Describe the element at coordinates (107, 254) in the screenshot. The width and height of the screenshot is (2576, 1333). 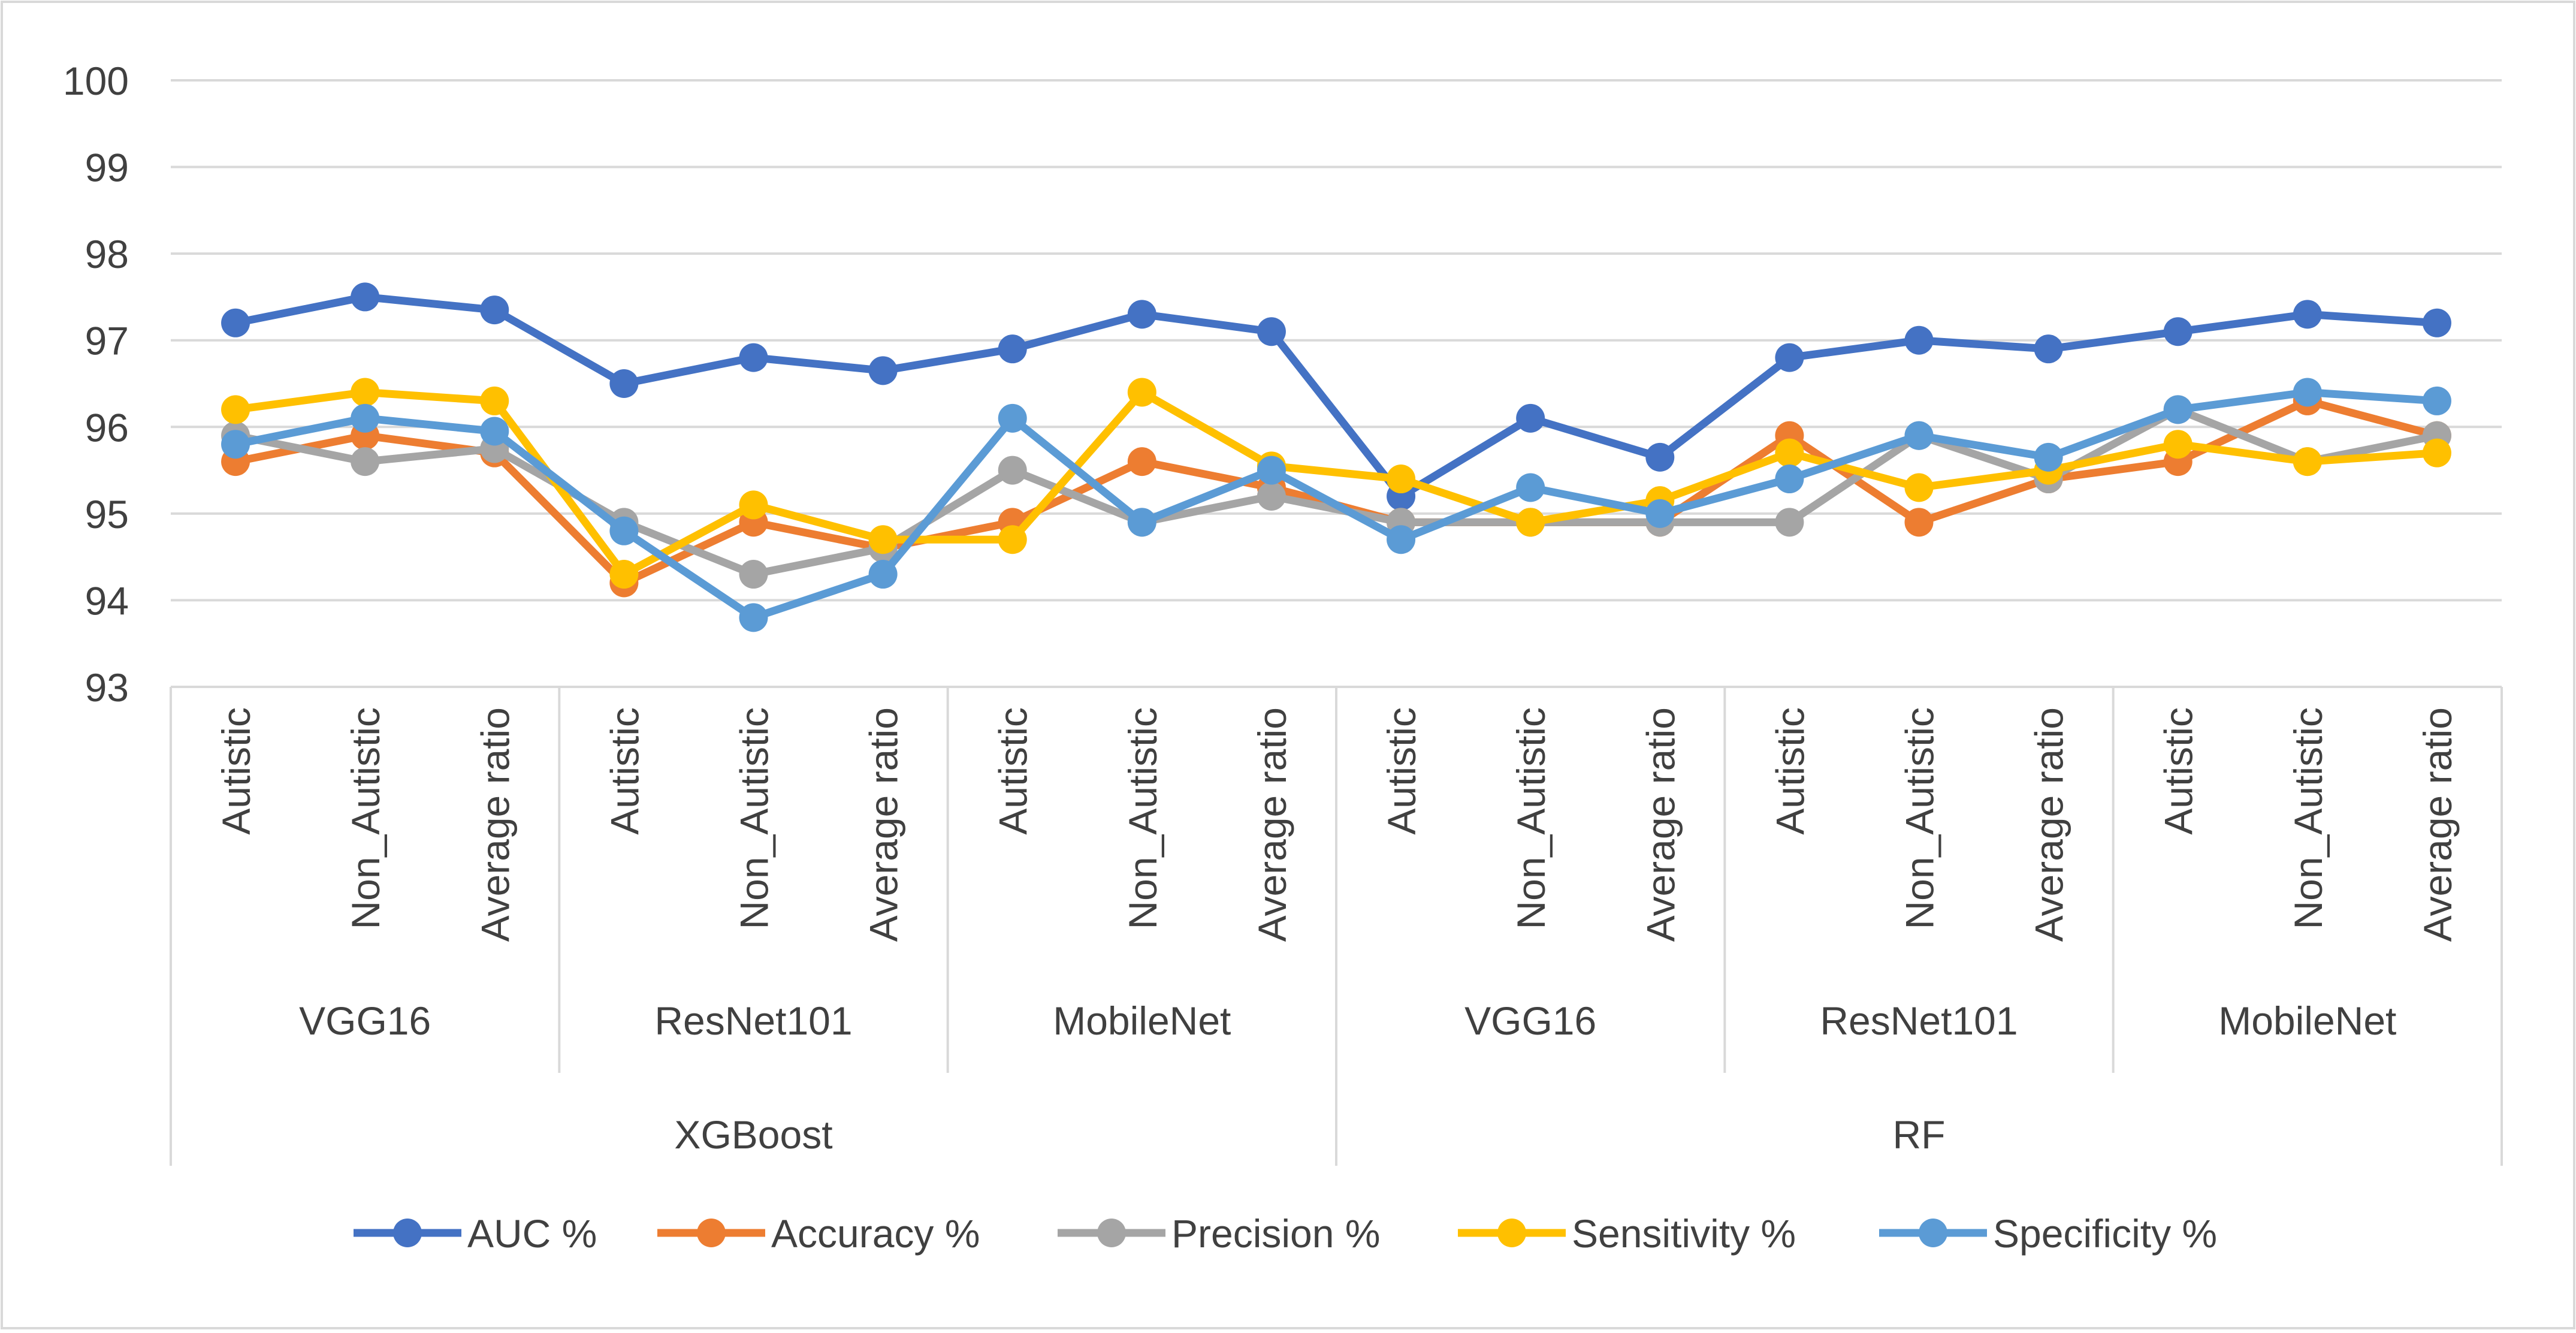
I see `y-tick-label: 98` at that location.